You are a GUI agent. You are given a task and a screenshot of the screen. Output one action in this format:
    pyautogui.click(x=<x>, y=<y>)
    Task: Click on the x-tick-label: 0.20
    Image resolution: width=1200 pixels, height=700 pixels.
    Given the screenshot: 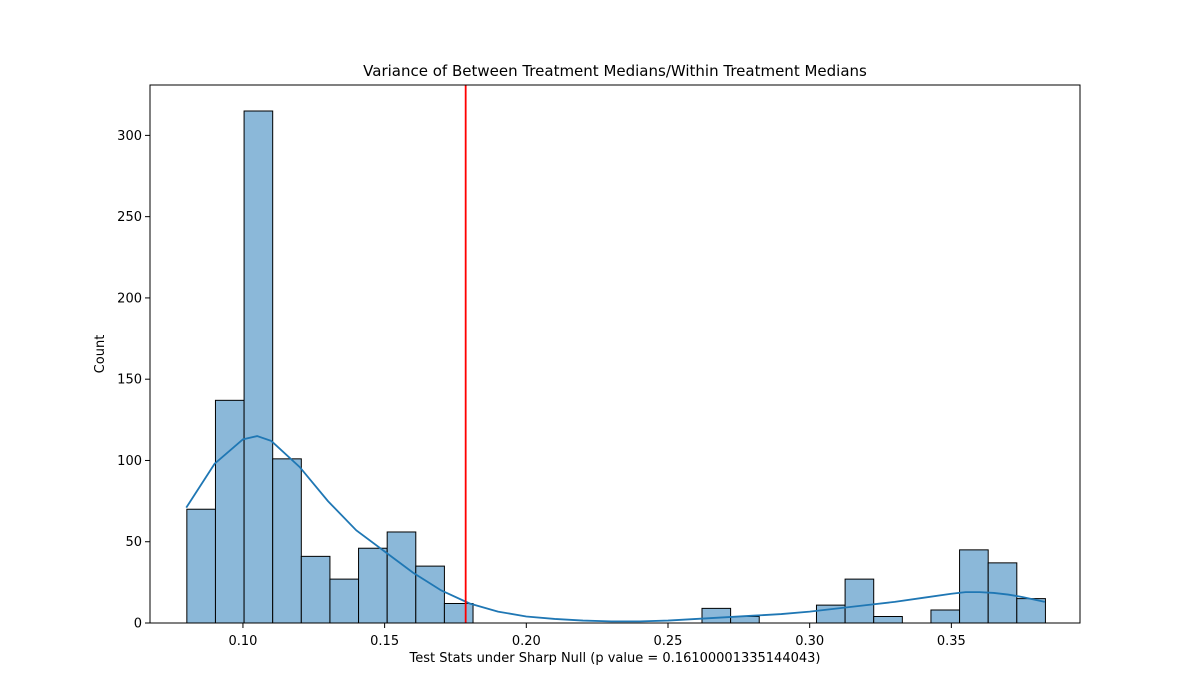 What is the action you would take?
    pyautogui.click(x=526, y=641)
    